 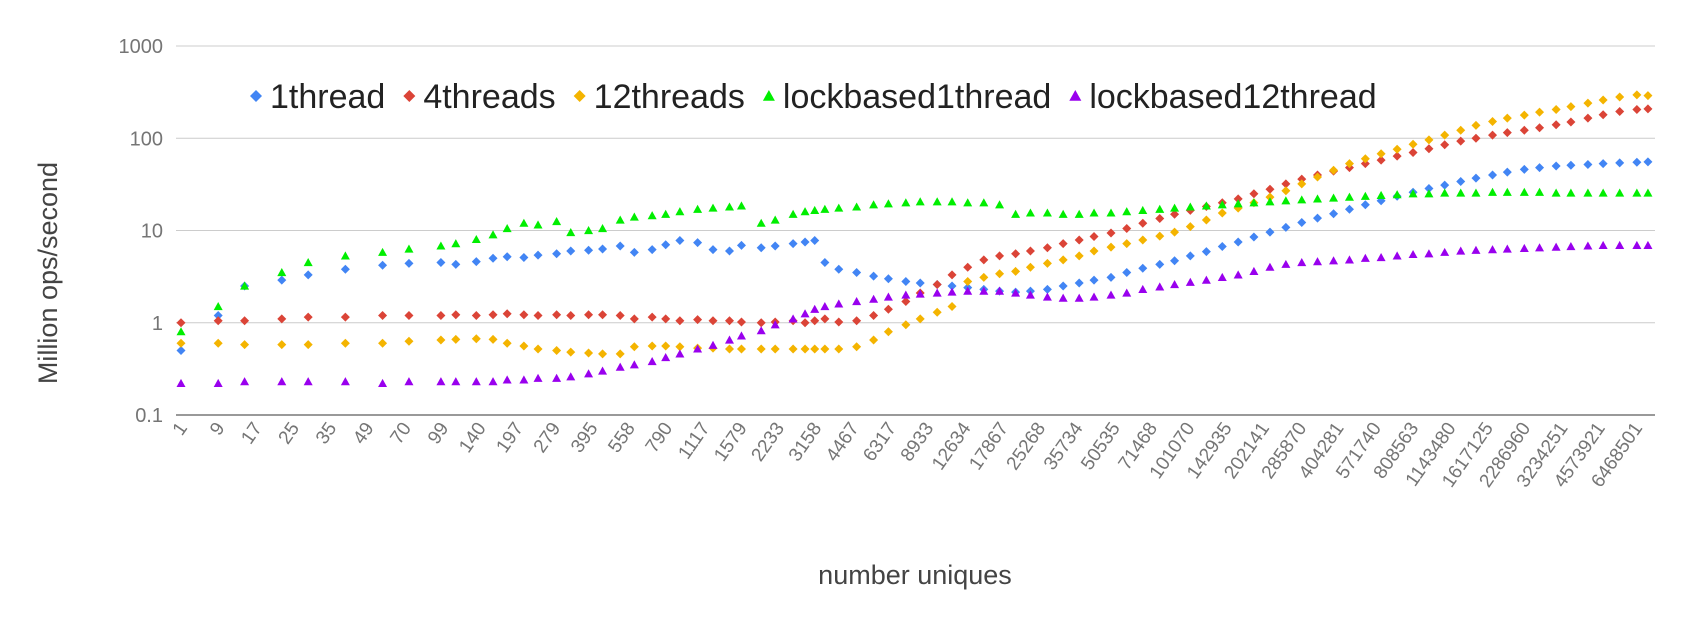 I want to click on legend-item: lockbased12thread, so click(x=1223, y=97).